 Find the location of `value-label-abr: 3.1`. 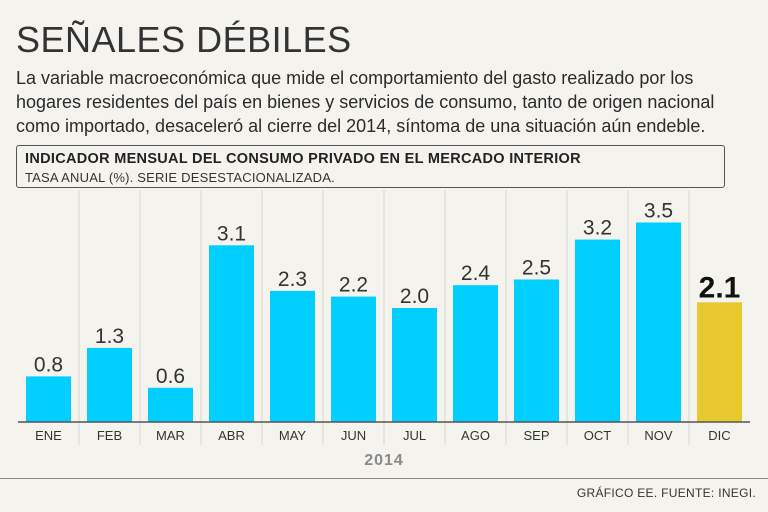

value-label-abr: 3.1 is located at coordinates (231, 233).